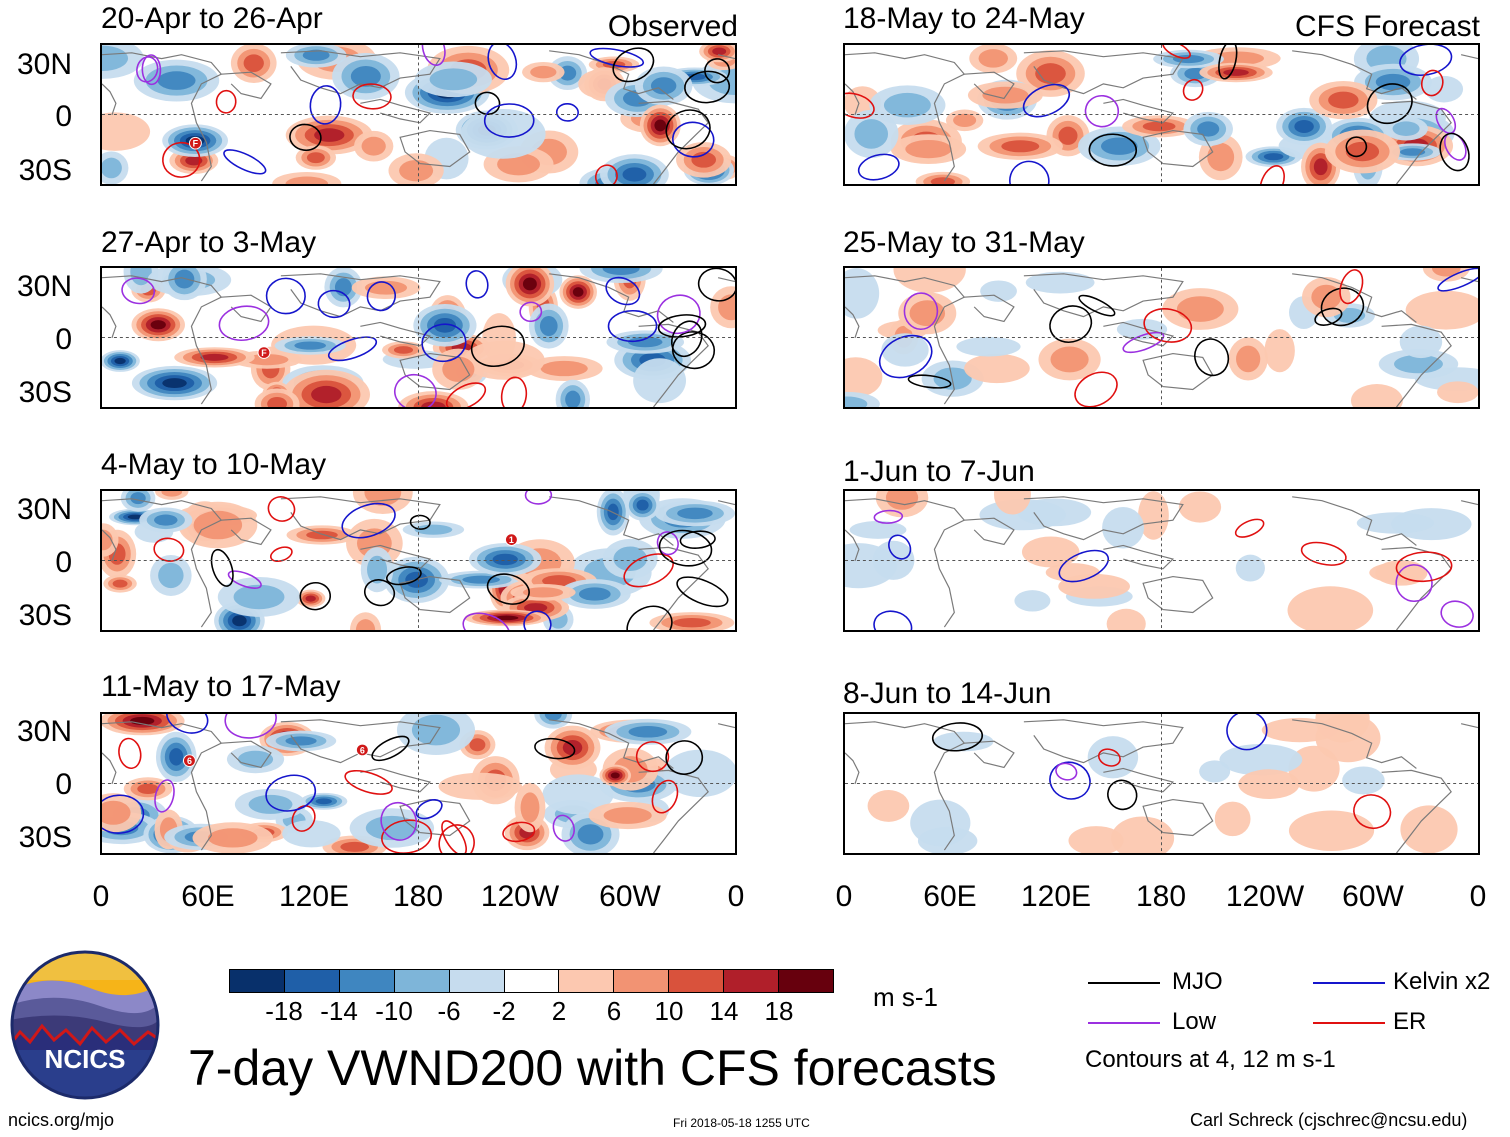  I want to click on lon-label-120w: 120W, so click(1265, 896).